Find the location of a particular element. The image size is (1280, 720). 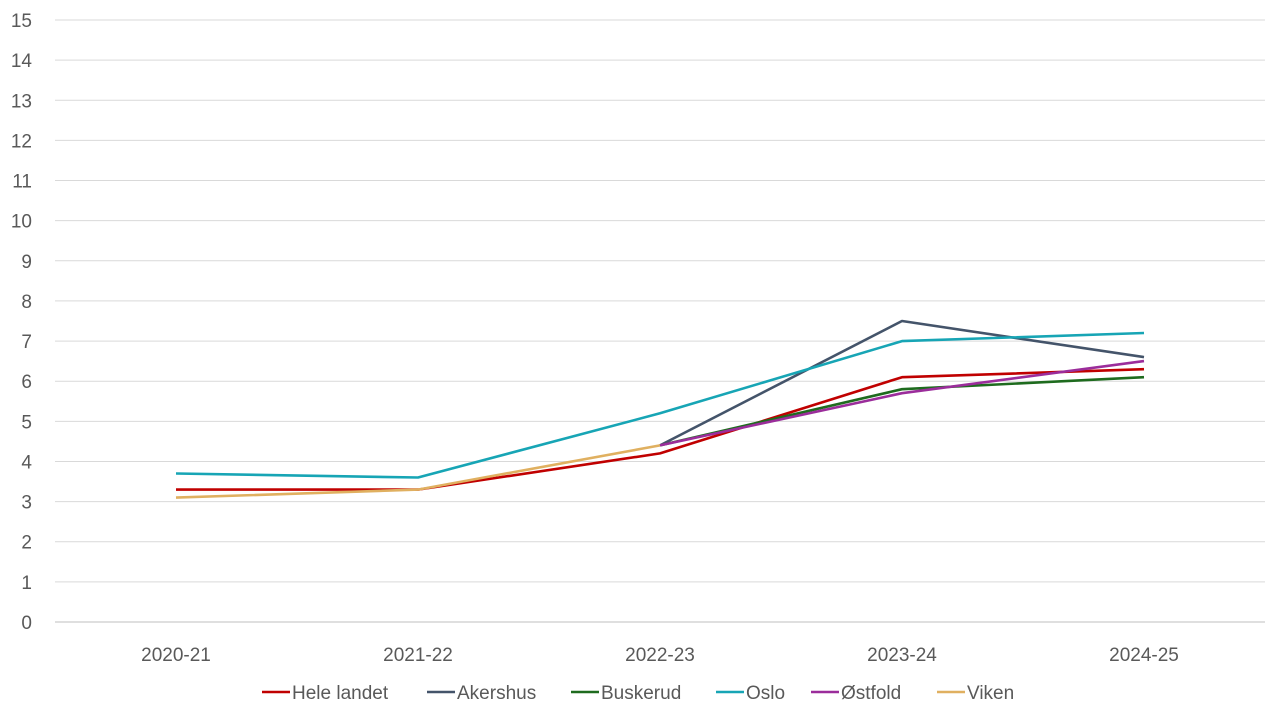

legend-label-buskerud: Buskerud is located at coordinates (641, 693).